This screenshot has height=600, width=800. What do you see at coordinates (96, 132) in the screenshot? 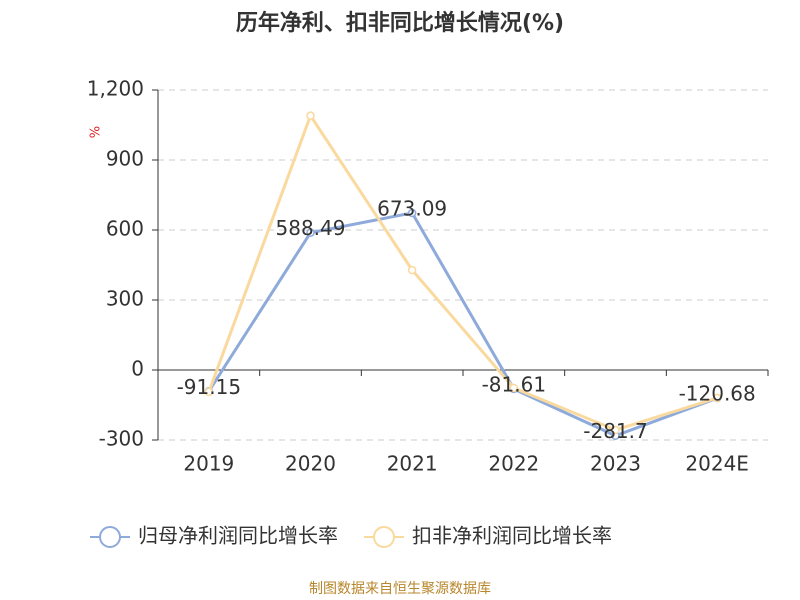
I see `y-unit: %` at bounding box center [96, 132].